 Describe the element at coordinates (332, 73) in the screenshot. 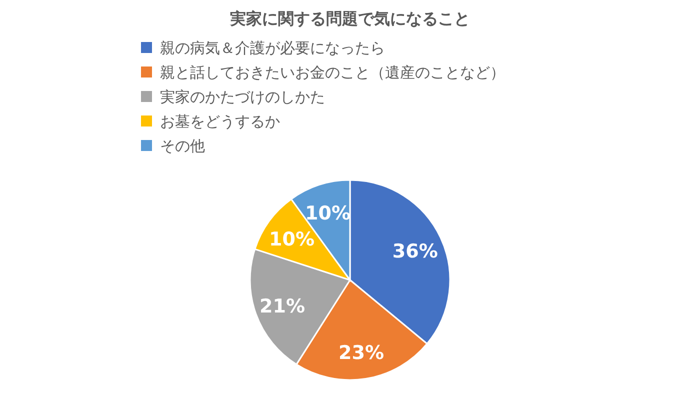

I see `legend-label: 親と話しておきたいお金のこと（遺産のことなど）` at that location.